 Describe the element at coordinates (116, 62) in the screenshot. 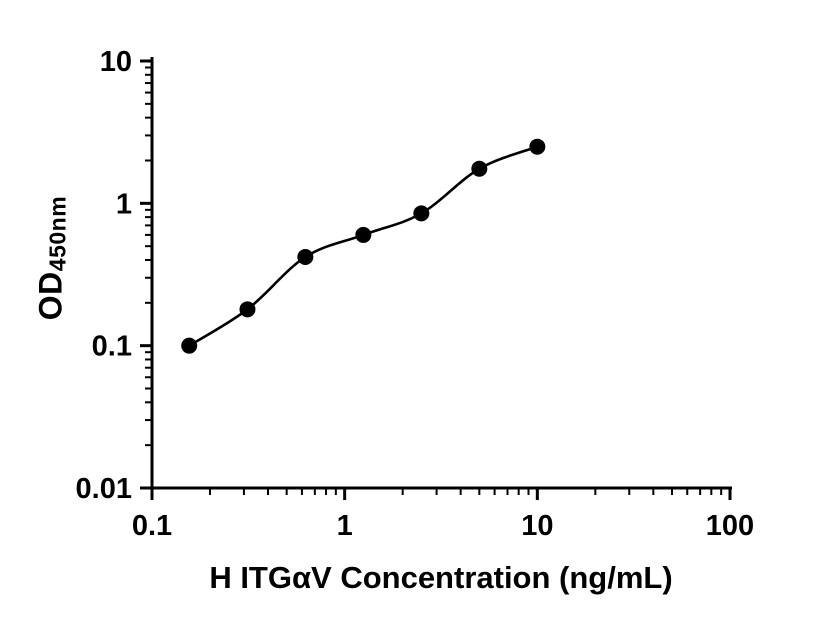

I see `y-tick-label: 10` at that location.